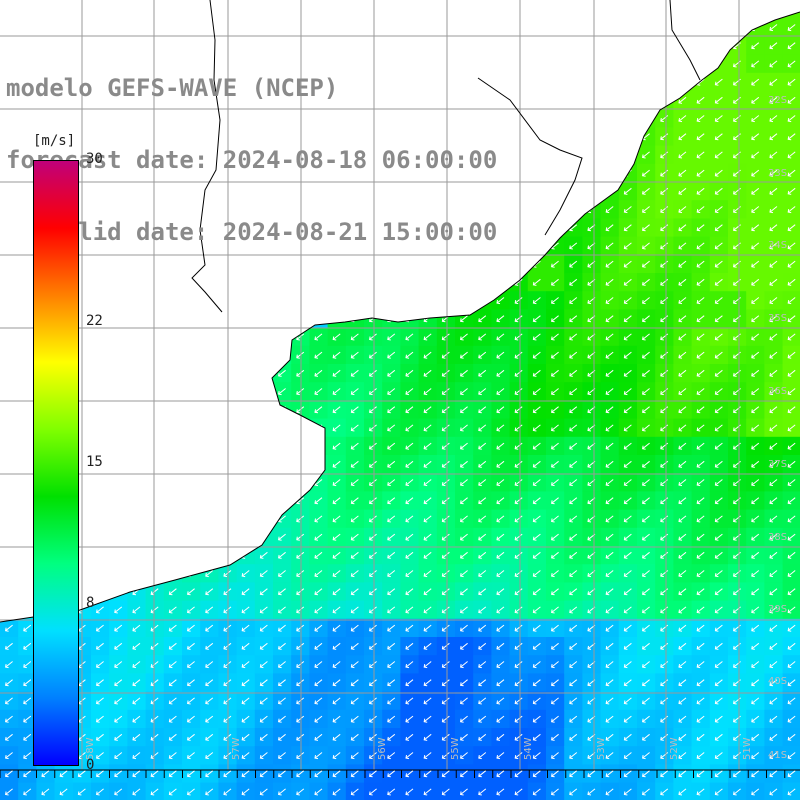 This screenshot has height=800, width=800. I want to click on lat-label: 41S, so click(777, 755).